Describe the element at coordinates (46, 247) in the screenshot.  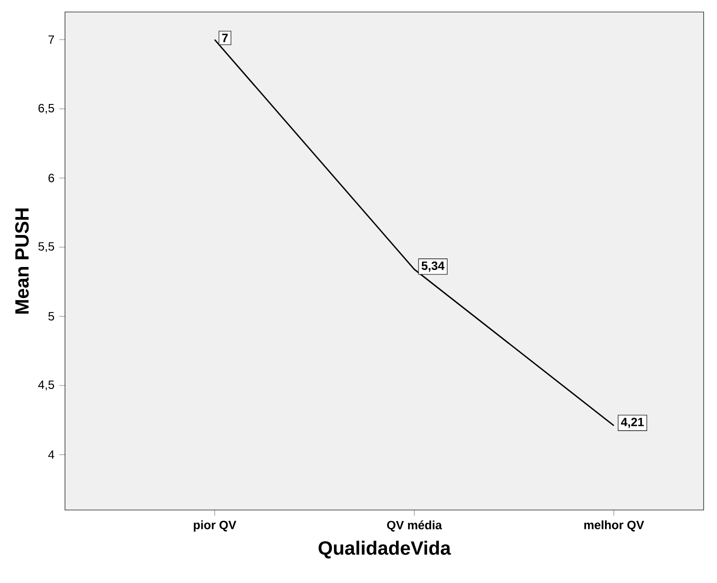
I see `y-tick-label: 5,5` at that location.